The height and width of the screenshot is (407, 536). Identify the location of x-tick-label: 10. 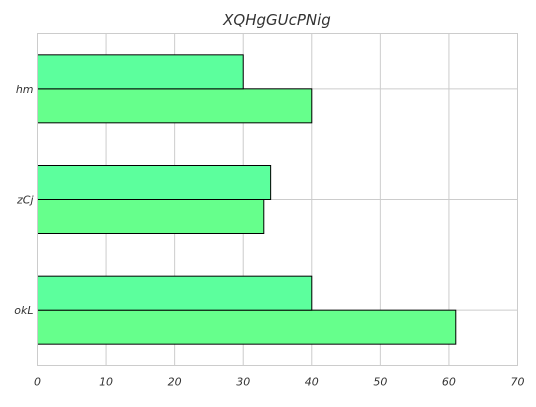
(106, 382).